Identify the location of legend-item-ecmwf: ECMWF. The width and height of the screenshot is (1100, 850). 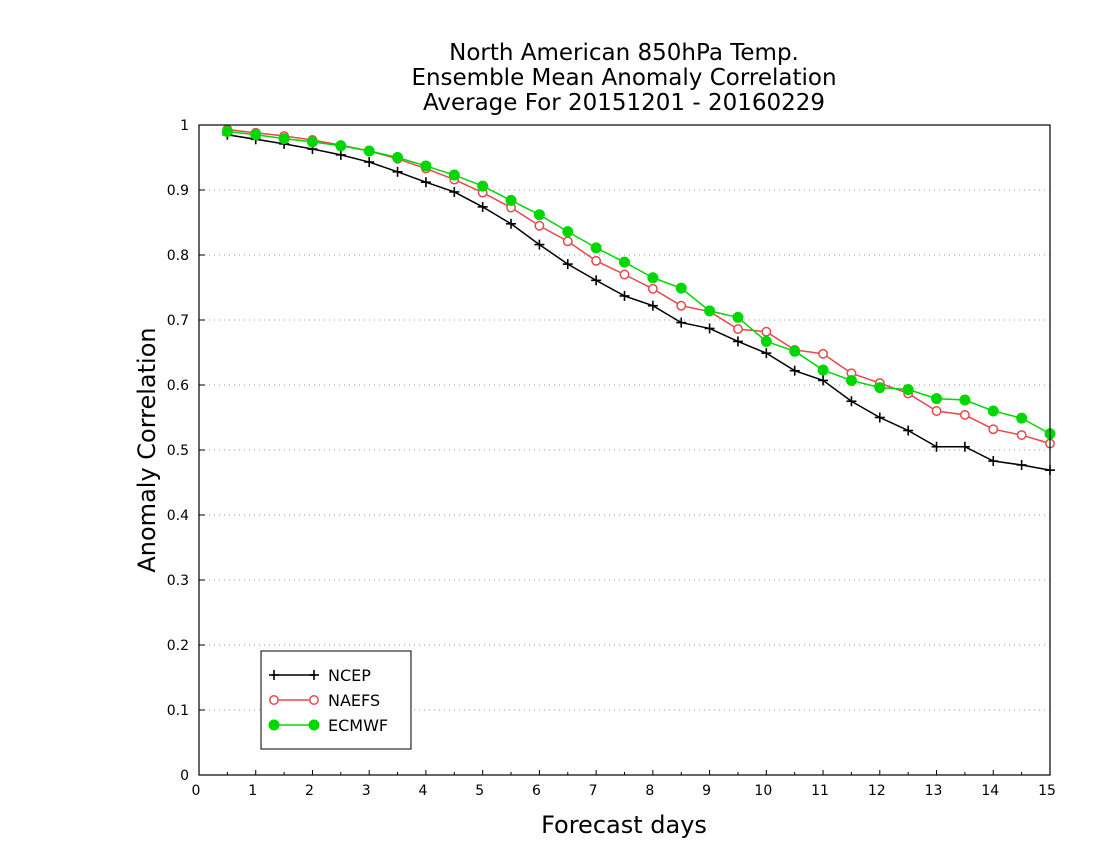
(328, 725).